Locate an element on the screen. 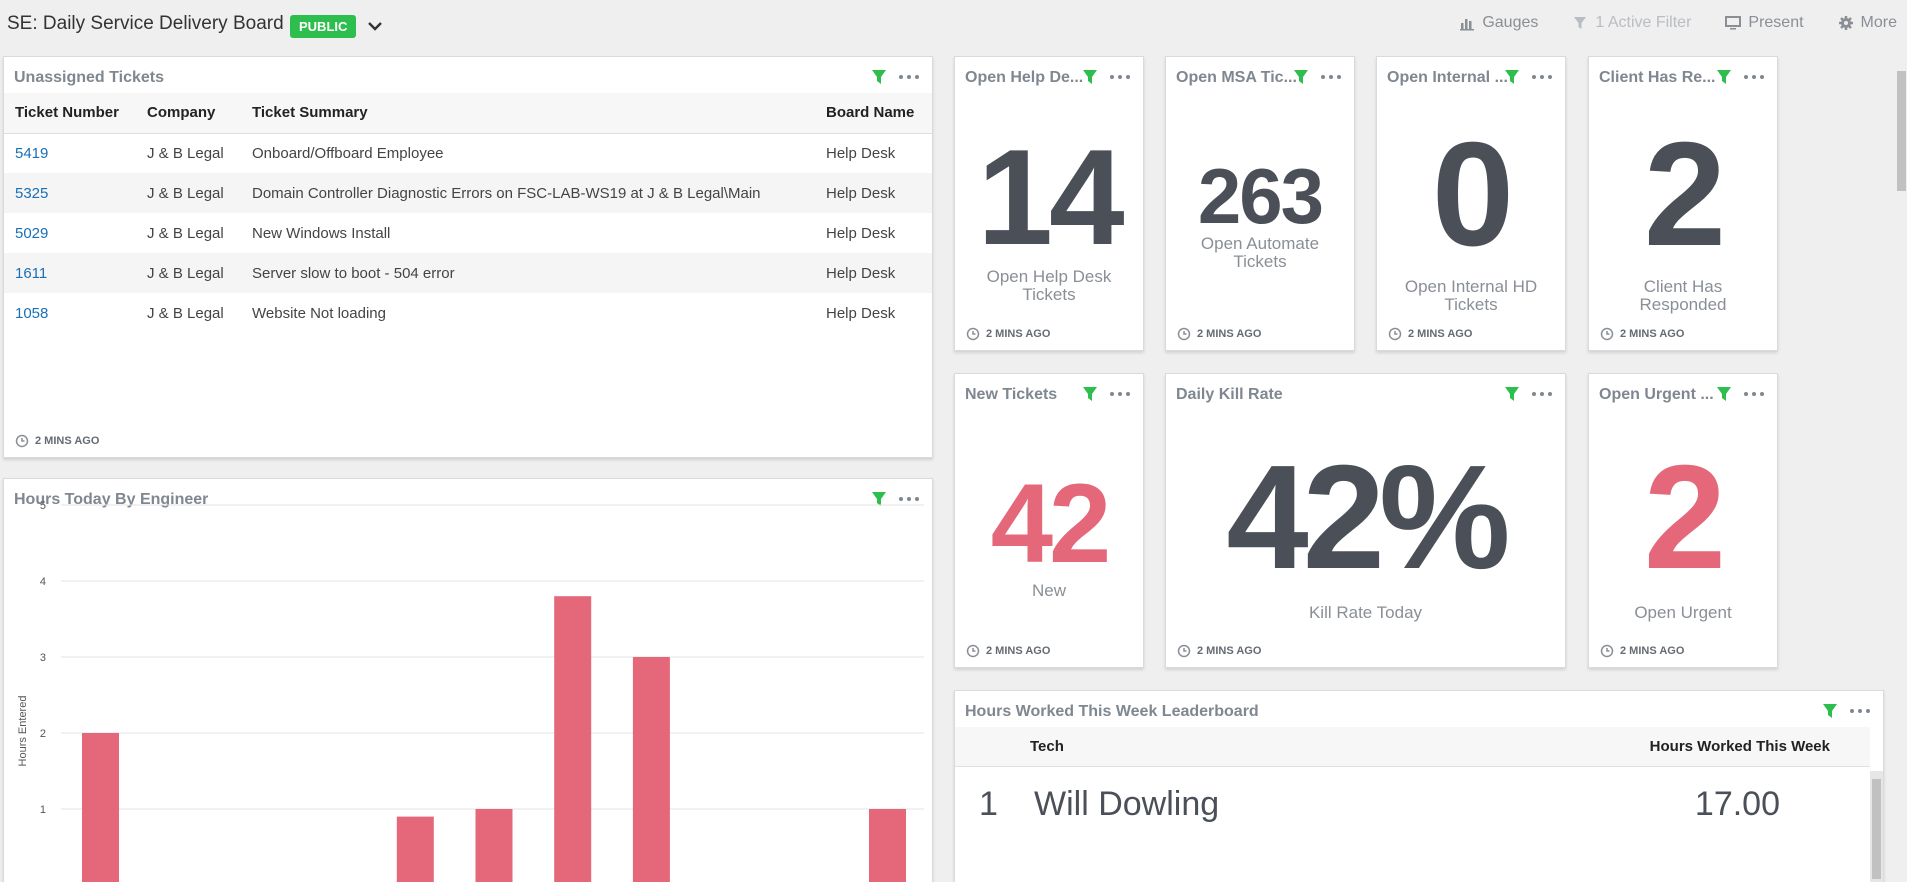 The height and width of the screenshot is (882, 1907). rank-cell: 1 is located at coordinates (988, 804).